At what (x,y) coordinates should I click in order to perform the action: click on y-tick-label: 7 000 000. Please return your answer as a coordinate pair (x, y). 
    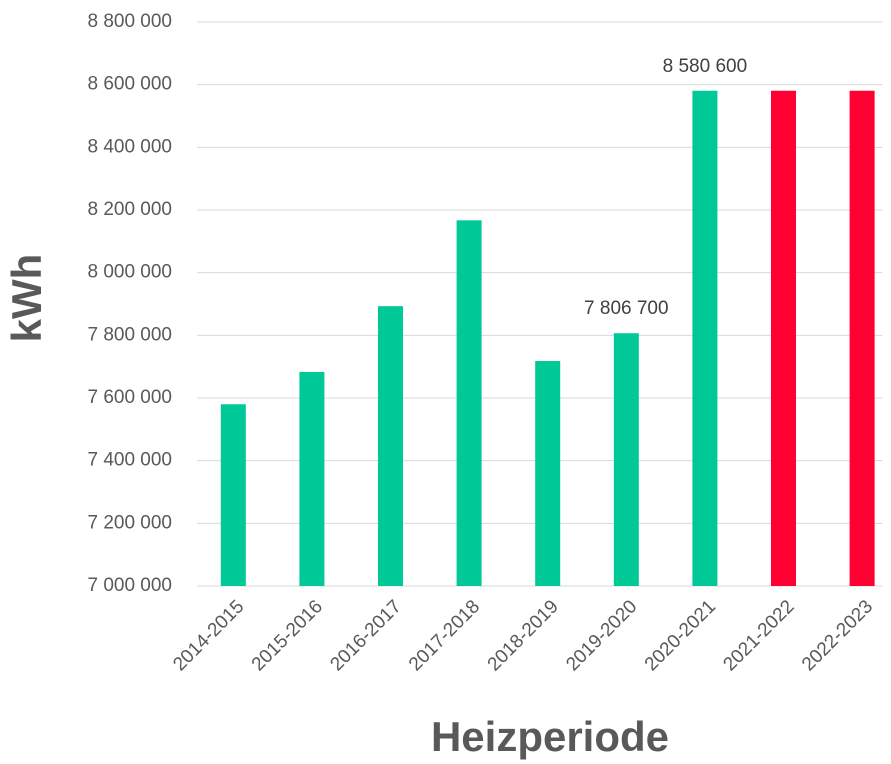
    Looking at the image, I should click on (129, 585).